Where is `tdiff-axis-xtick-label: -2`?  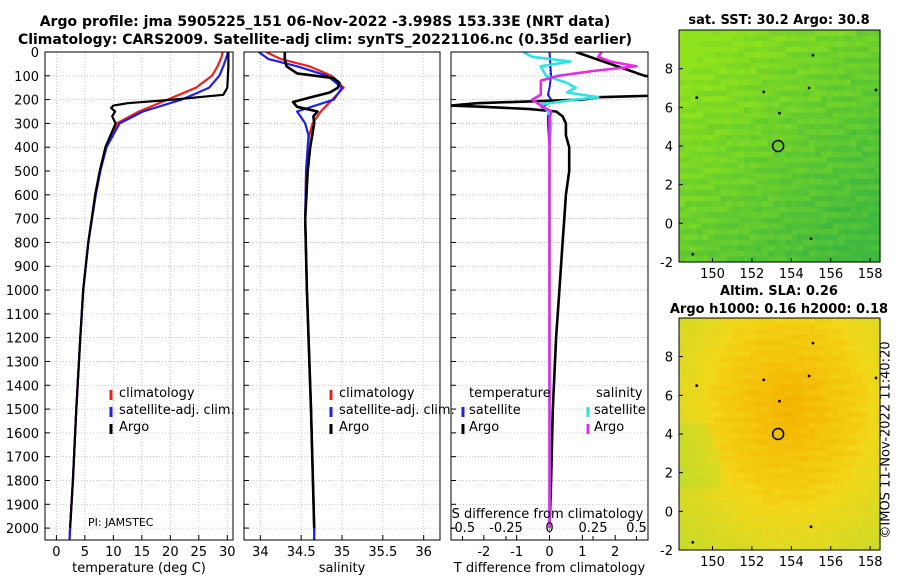 tdiff-axis-xtick-label: -2 is located at coordinates (483, 552).